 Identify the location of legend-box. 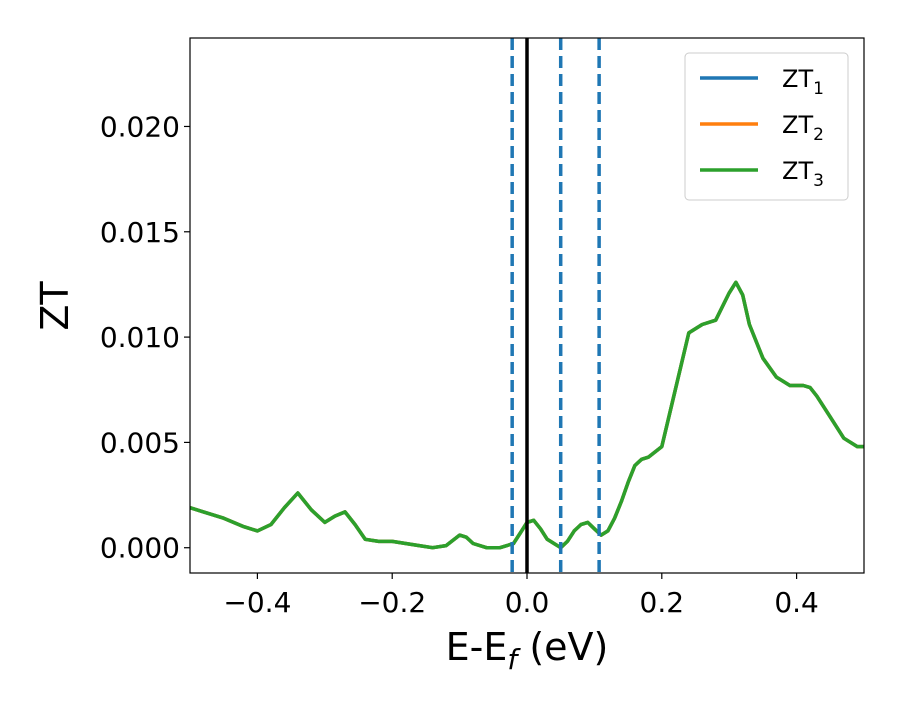
(766, 126).